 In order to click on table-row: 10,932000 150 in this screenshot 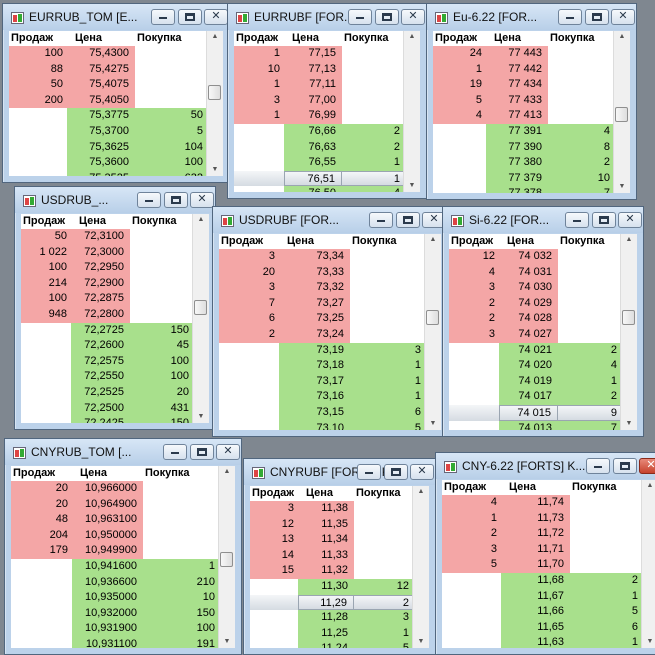, I will do `click(116, 613)`.